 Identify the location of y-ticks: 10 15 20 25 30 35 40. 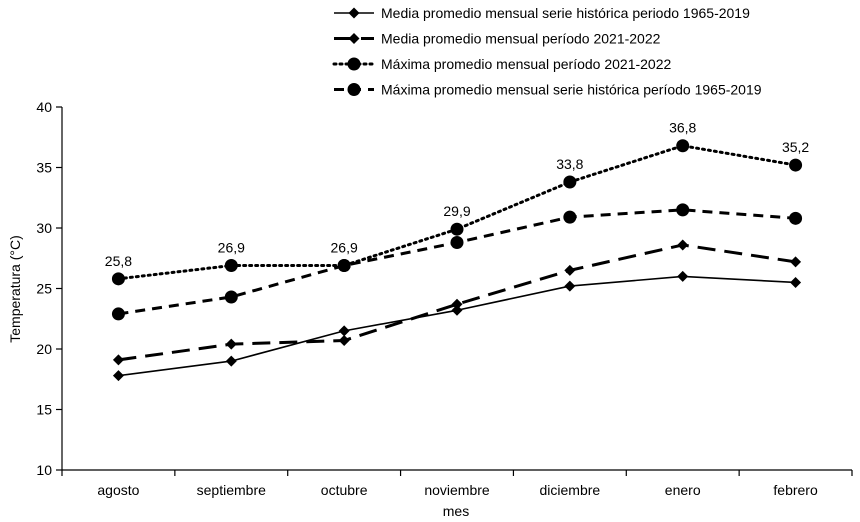
(49, 288).